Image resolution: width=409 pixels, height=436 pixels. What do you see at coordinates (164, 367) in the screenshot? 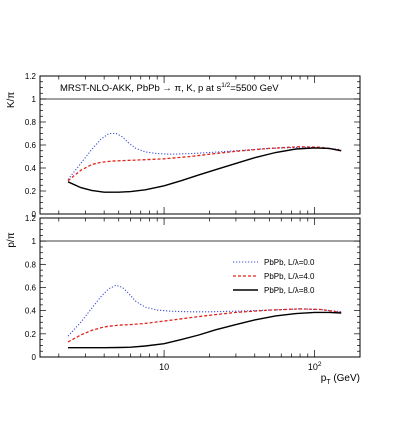
I see `x-tick-label: 10` at bounding box center [164, 367].